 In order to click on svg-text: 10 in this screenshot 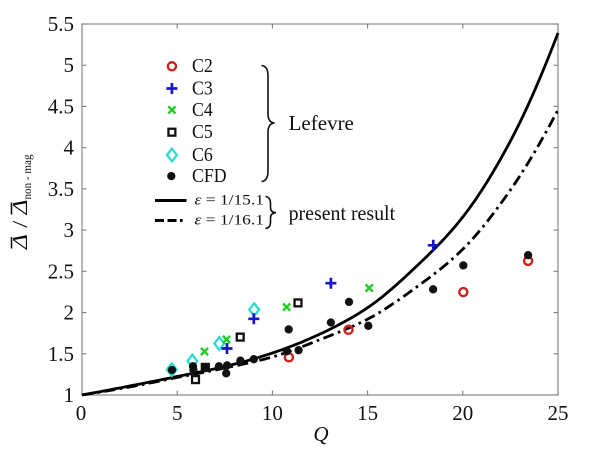, I will do `click(272, 413)`.